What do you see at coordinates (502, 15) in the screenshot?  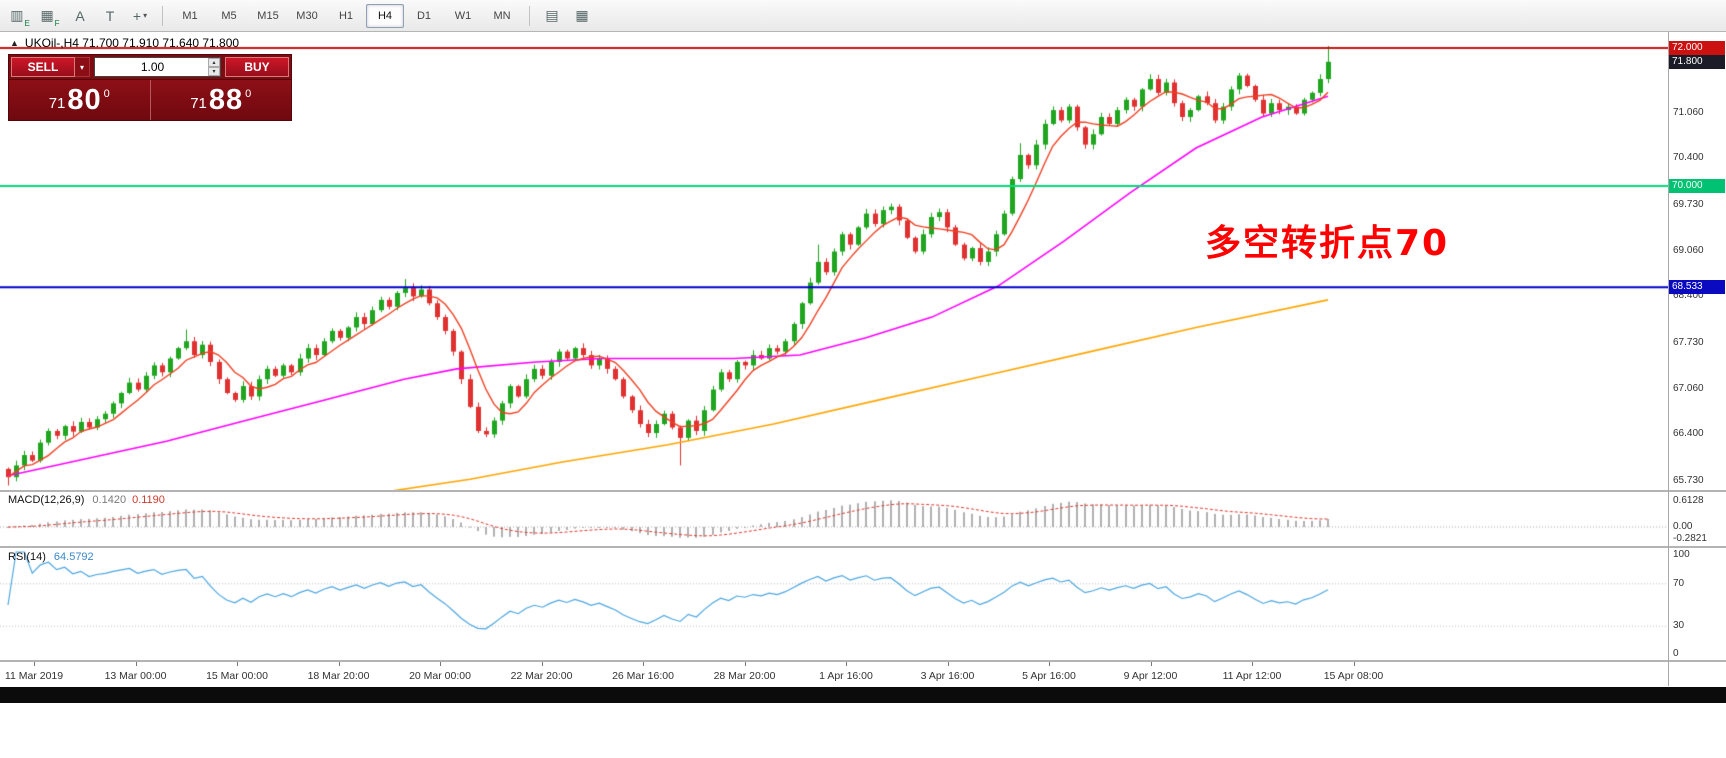 I see `tf-button-mn: MN` at bounding box center [502, 15].